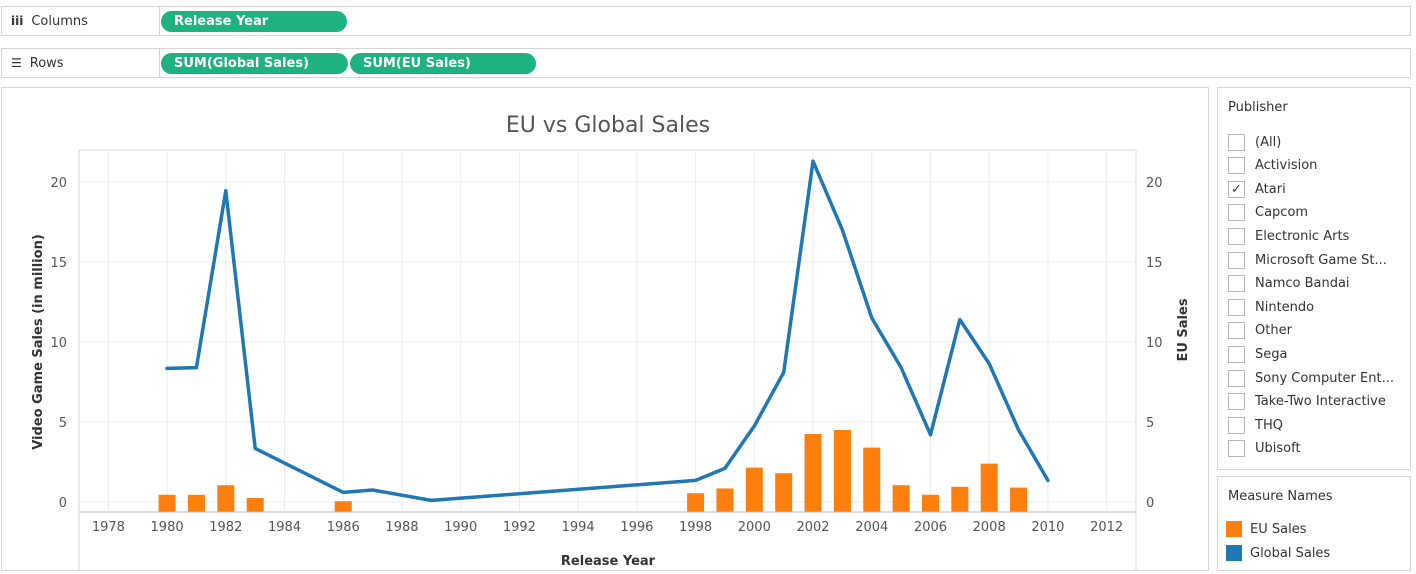  Describe the element at coordinates (1268, 142) in the screenshot. I see `filter-item-label: (All)` at that location.